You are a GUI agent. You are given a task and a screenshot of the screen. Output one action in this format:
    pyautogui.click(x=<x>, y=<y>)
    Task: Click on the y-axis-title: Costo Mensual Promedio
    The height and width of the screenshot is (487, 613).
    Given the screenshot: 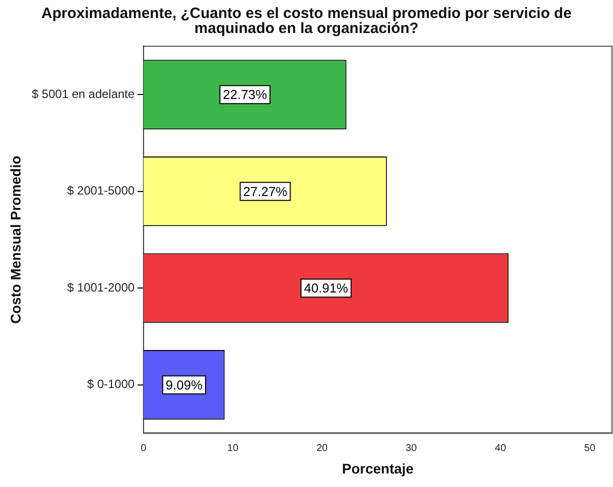 What is the action you would take?
    pyautogui.click(x=15, y=240)
    